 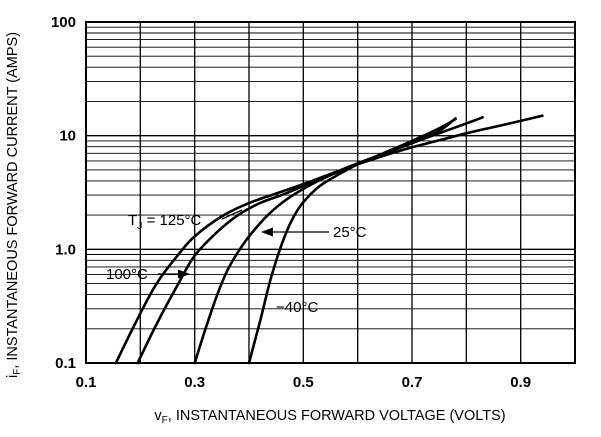 I want to click on y-tick-labels: 0.1 1.0 10 100, so click(x=63, y=193).